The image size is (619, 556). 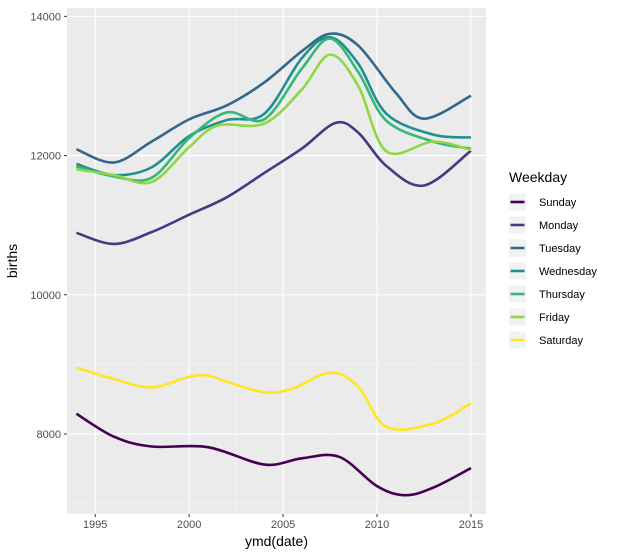 What do you see at coordinates (538, 177) in the screenshot?
I see `legend-title: Weekday` at bounding box center [538, 177].